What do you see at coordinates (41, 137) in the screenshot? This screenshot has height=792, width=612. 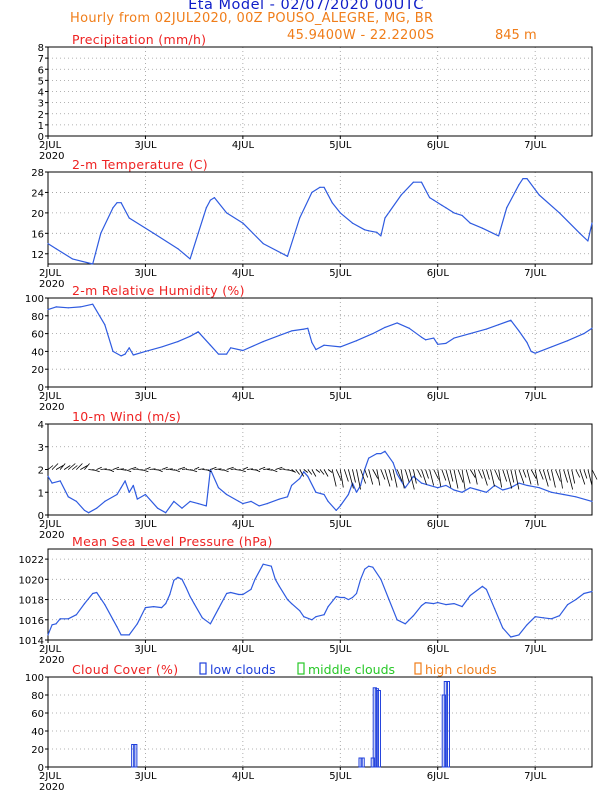 I see `precip-ytick-label: 0` at bounding box center [41, 137].